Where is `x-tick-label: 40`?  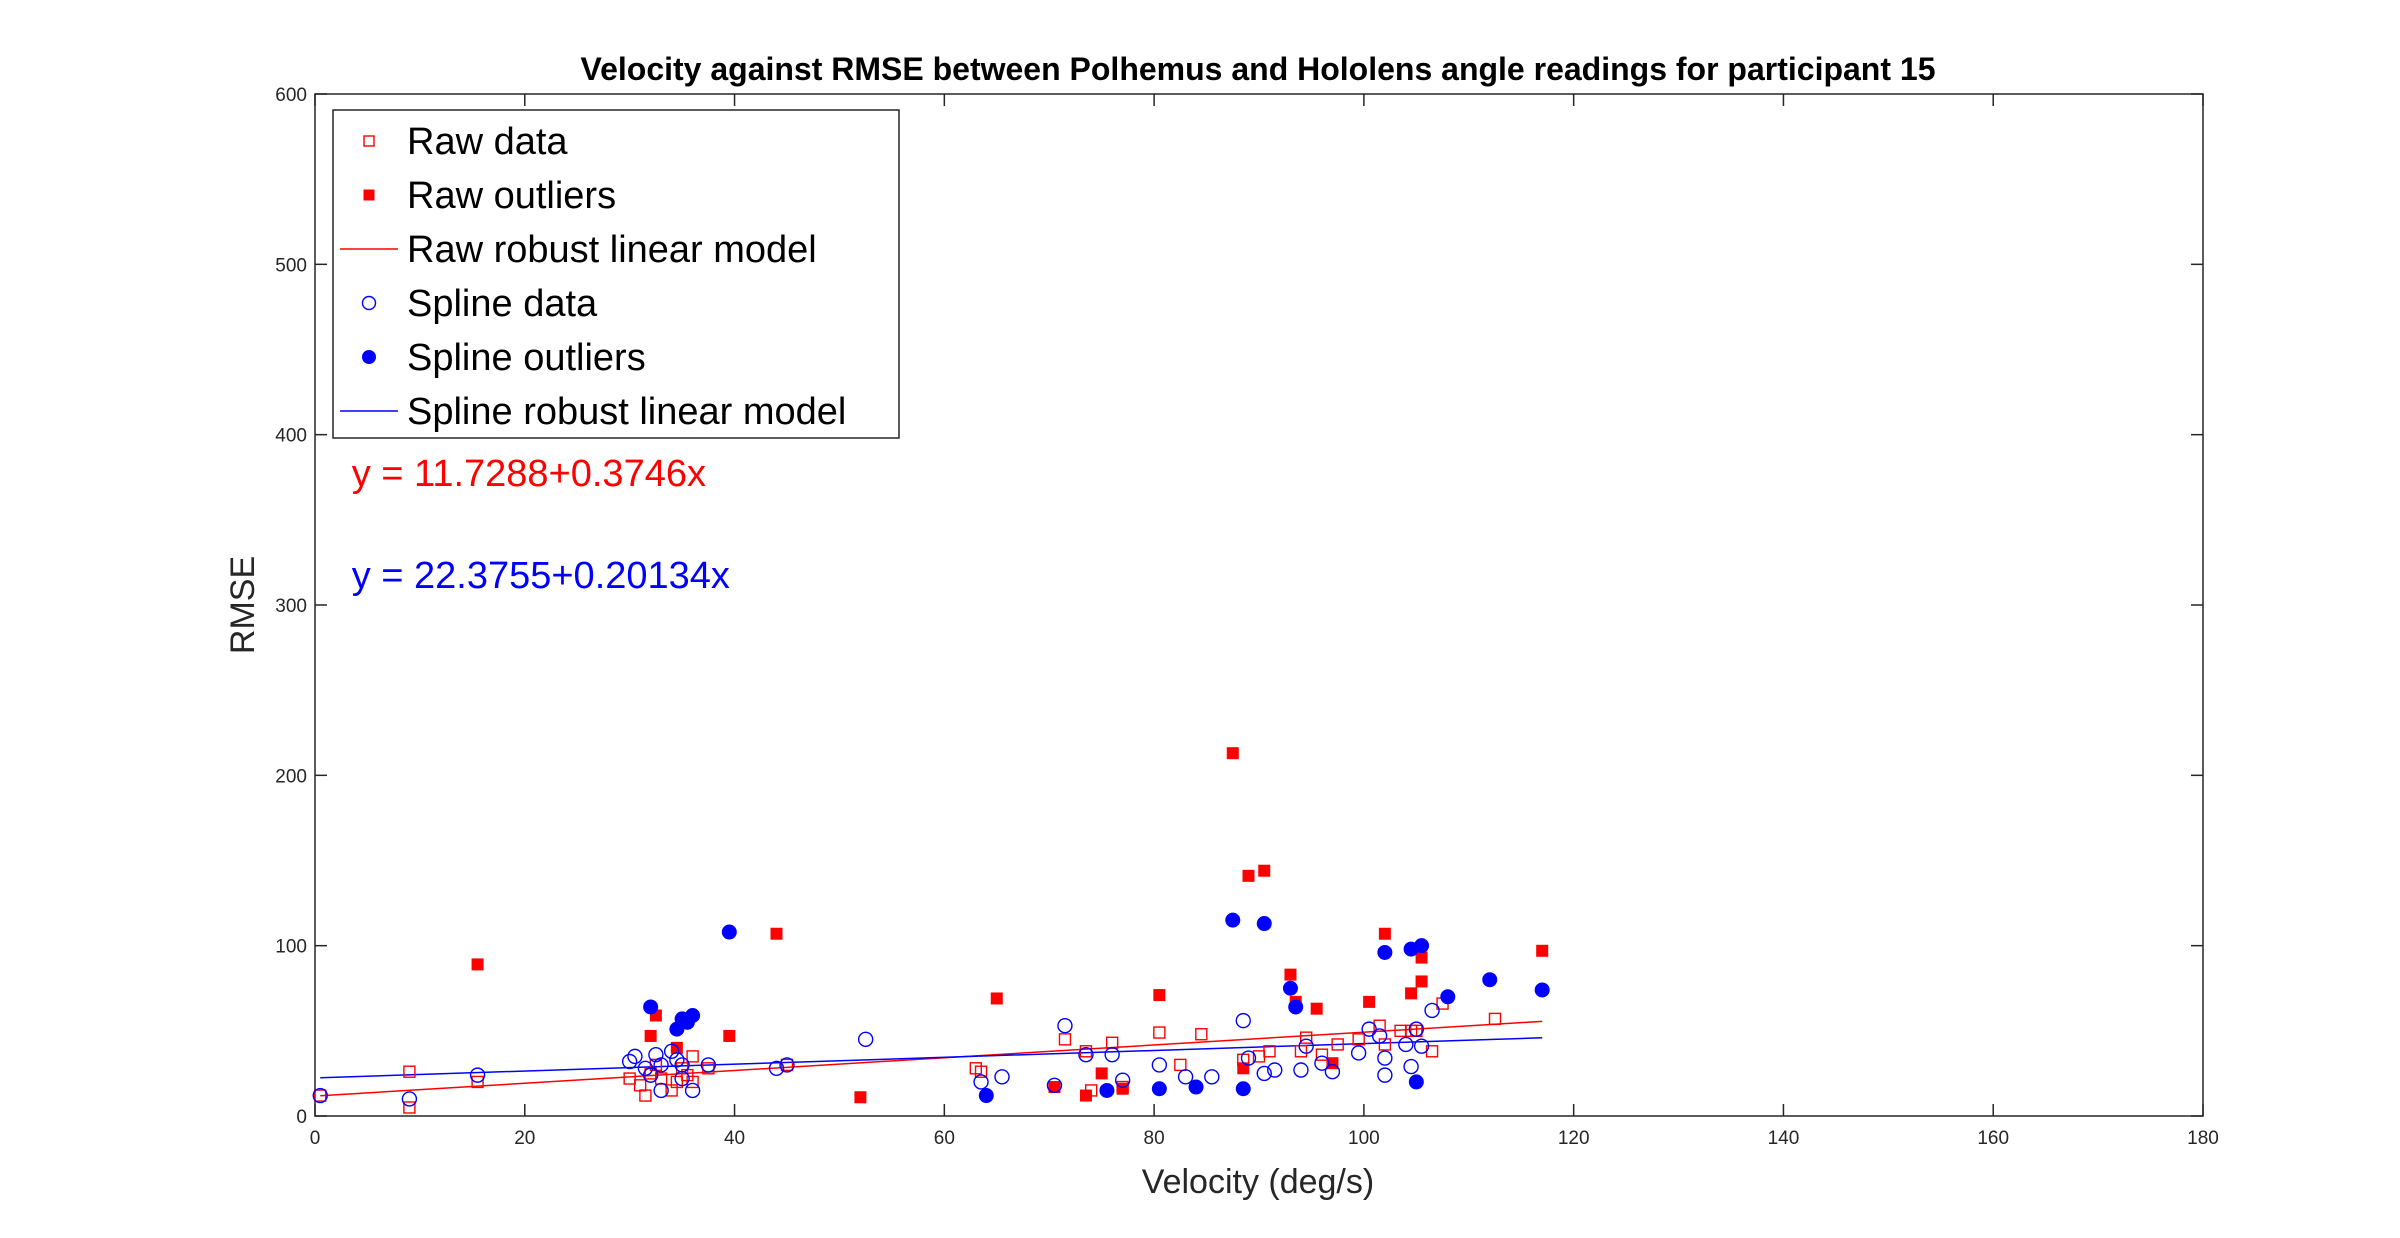 x-tick-label: 40 is located at coordinates (734, 1138).